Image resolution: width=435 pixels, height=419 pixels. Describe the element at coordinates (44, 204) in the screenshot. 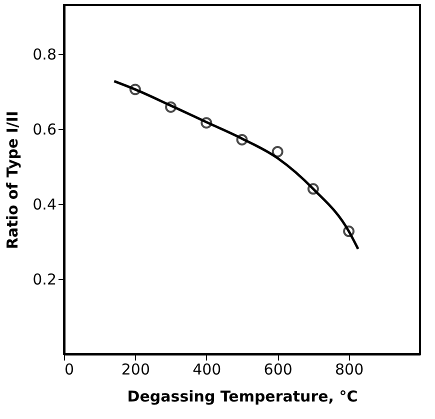

I see `y-tick-label: 0.4` at that location.